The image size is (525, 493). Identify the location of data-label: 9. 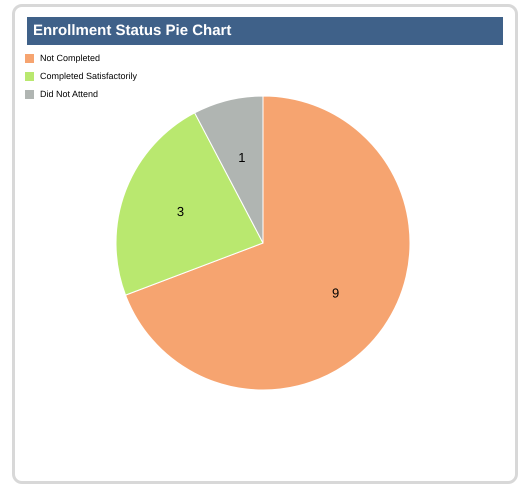
(336, 293).